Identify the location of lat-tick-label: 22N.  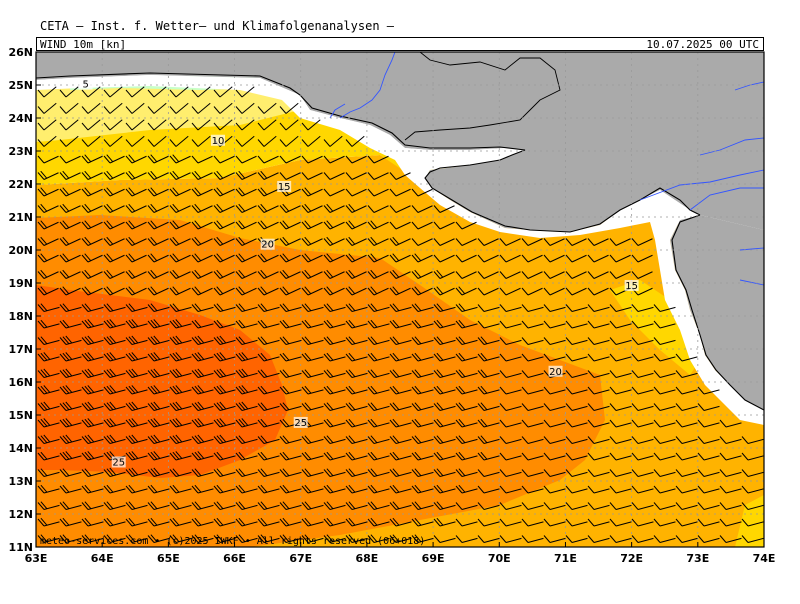
(20, 184).